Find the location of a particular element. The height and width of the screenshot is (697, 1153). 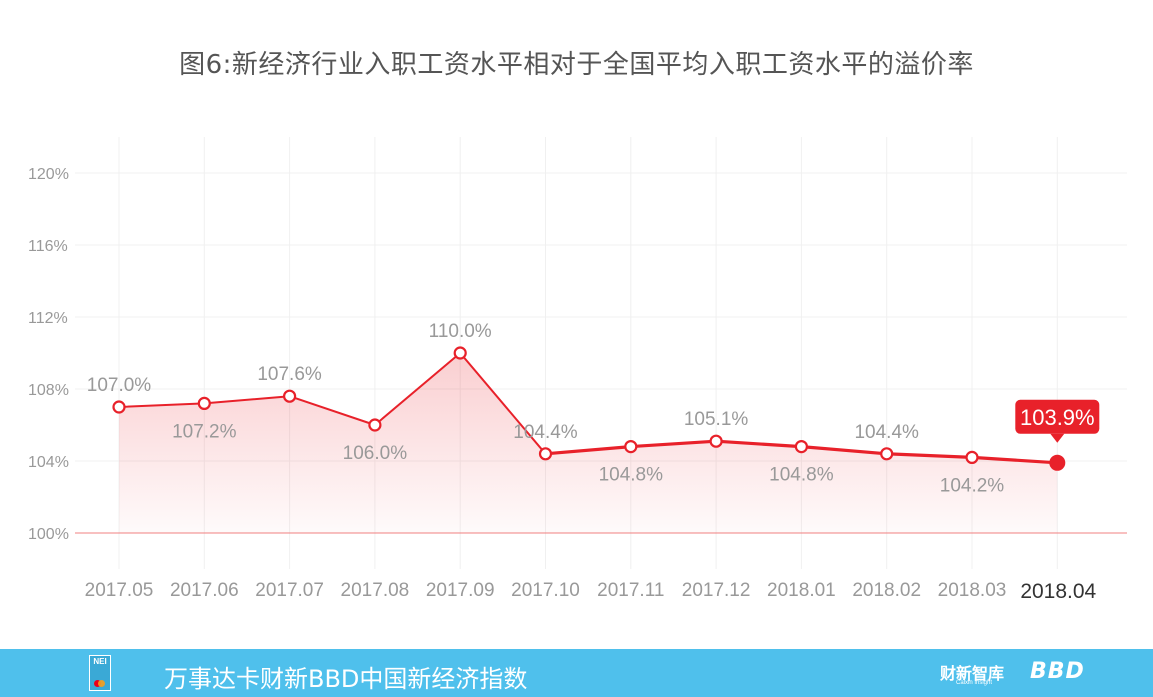

caixin-insight-logo: 财新智库 is located at coordinates (972, 673).